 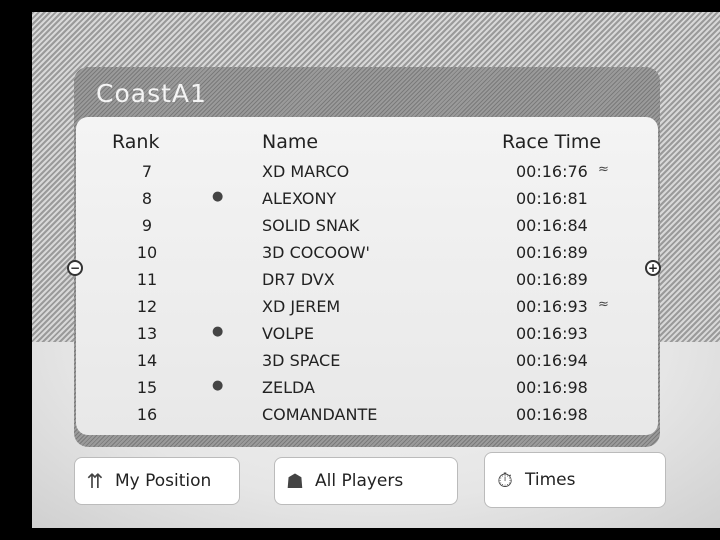 I want to click on times-label: Times, so click(x=550, y=480).